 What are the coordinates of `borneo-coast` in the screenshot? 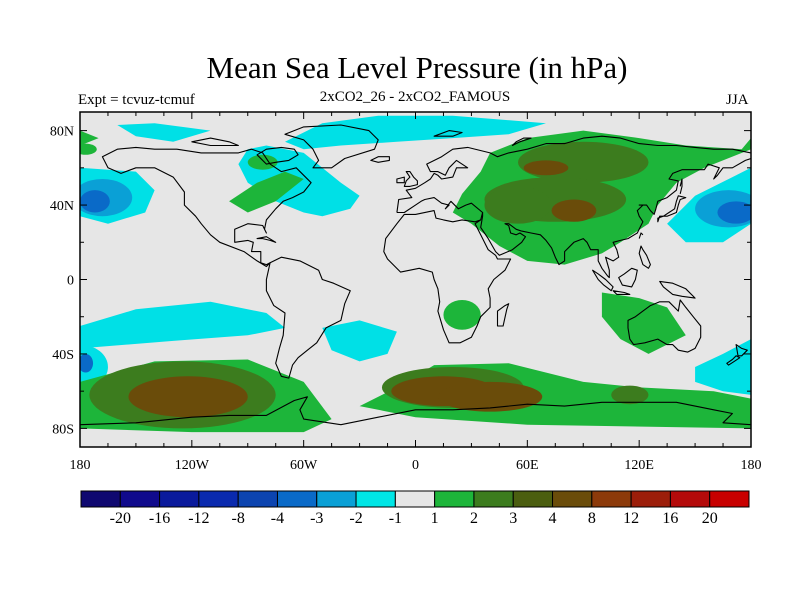 It's located at (628, 277).